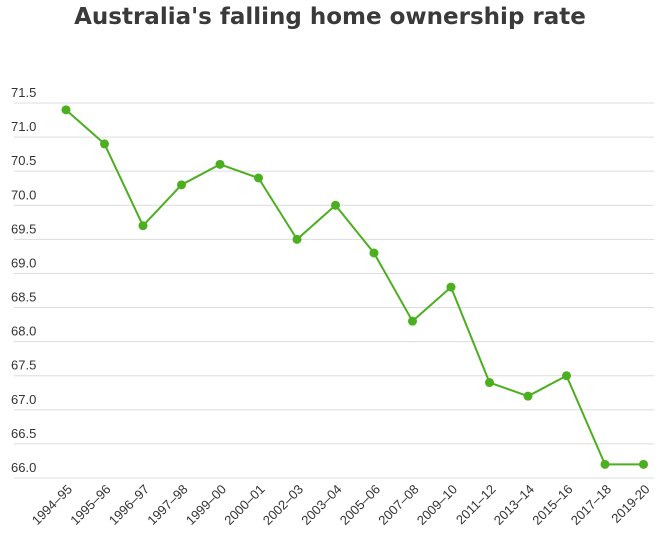 The width and height of the screenshot is (660, 549). I want to click on x-tick-label: 2005–06, so click(360, 505).